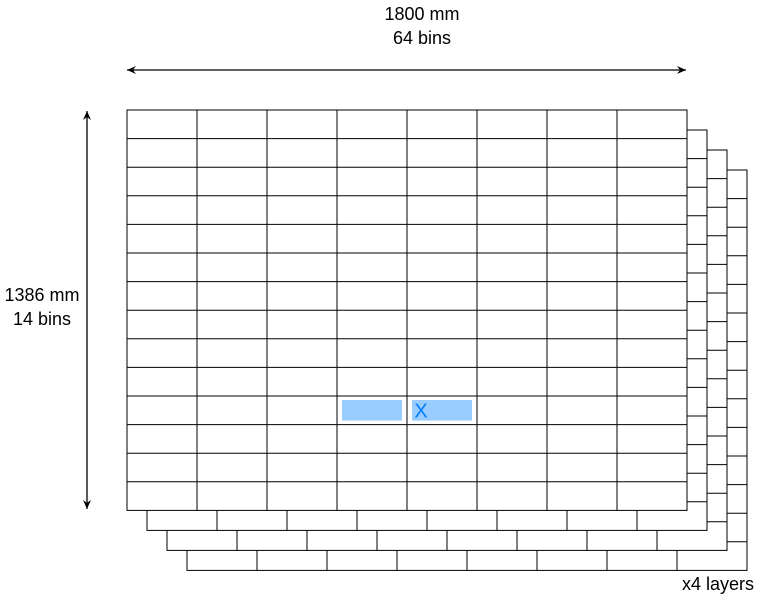 This screenshot has height=601, width=777. What do you see at coordinates (718, 584) in the screenshot?
I see `layers-label: x4 layers` at bounding box center [718, 584].